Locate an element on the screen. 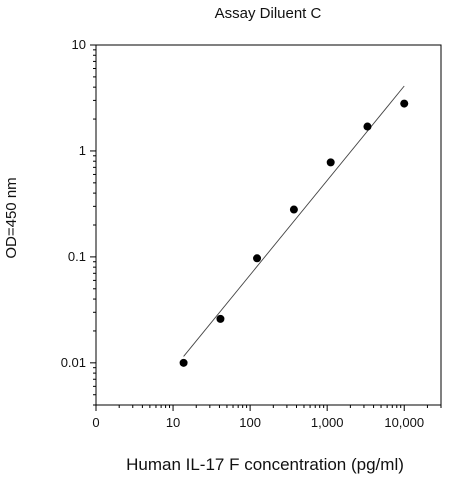 The height and width of the screenshot is (480, 463). x-tick-label: 100 is located at coordinates (250, 422).